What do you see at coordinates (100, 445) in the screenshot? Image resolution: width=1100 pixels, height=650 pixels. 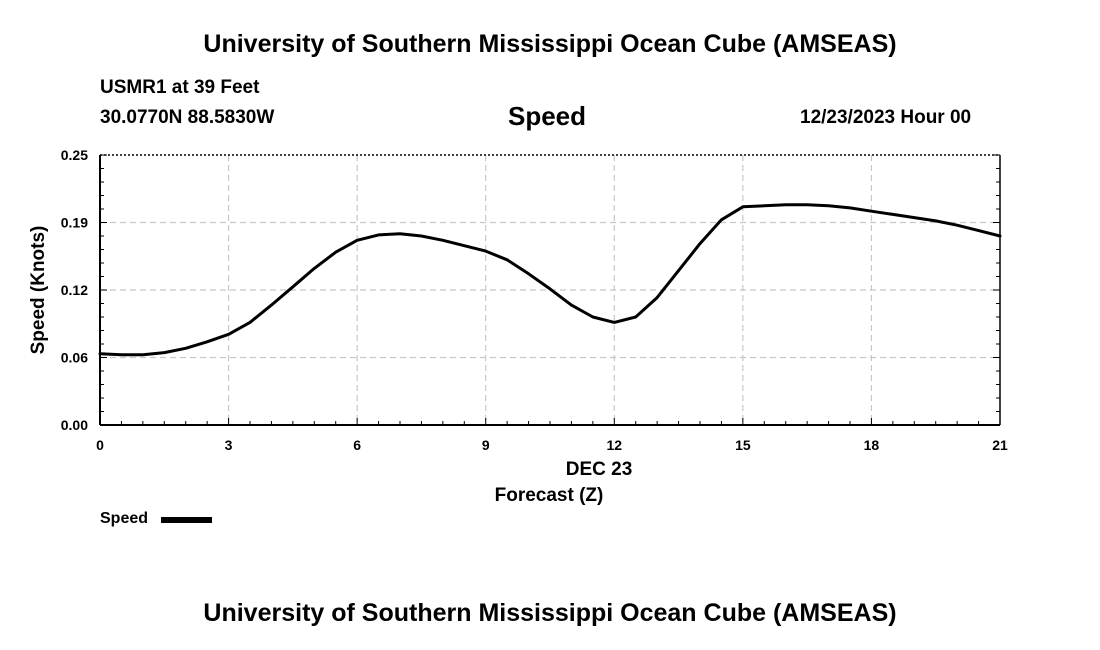 I see `x-tick-label: 0` at bounding box center [100, 445].